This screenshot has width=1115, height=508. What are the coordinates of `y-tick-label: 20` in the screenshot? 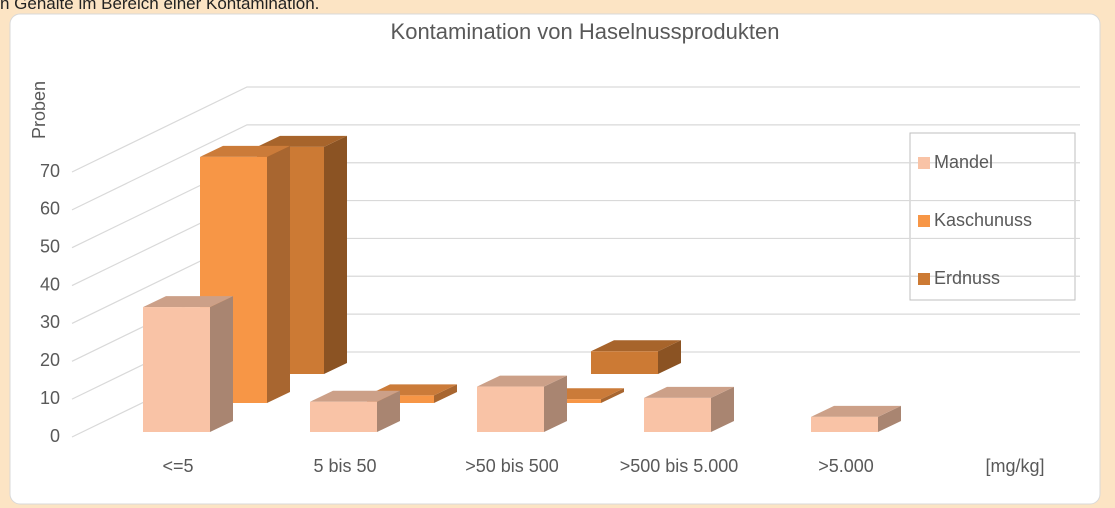 It's located at (50, 360).